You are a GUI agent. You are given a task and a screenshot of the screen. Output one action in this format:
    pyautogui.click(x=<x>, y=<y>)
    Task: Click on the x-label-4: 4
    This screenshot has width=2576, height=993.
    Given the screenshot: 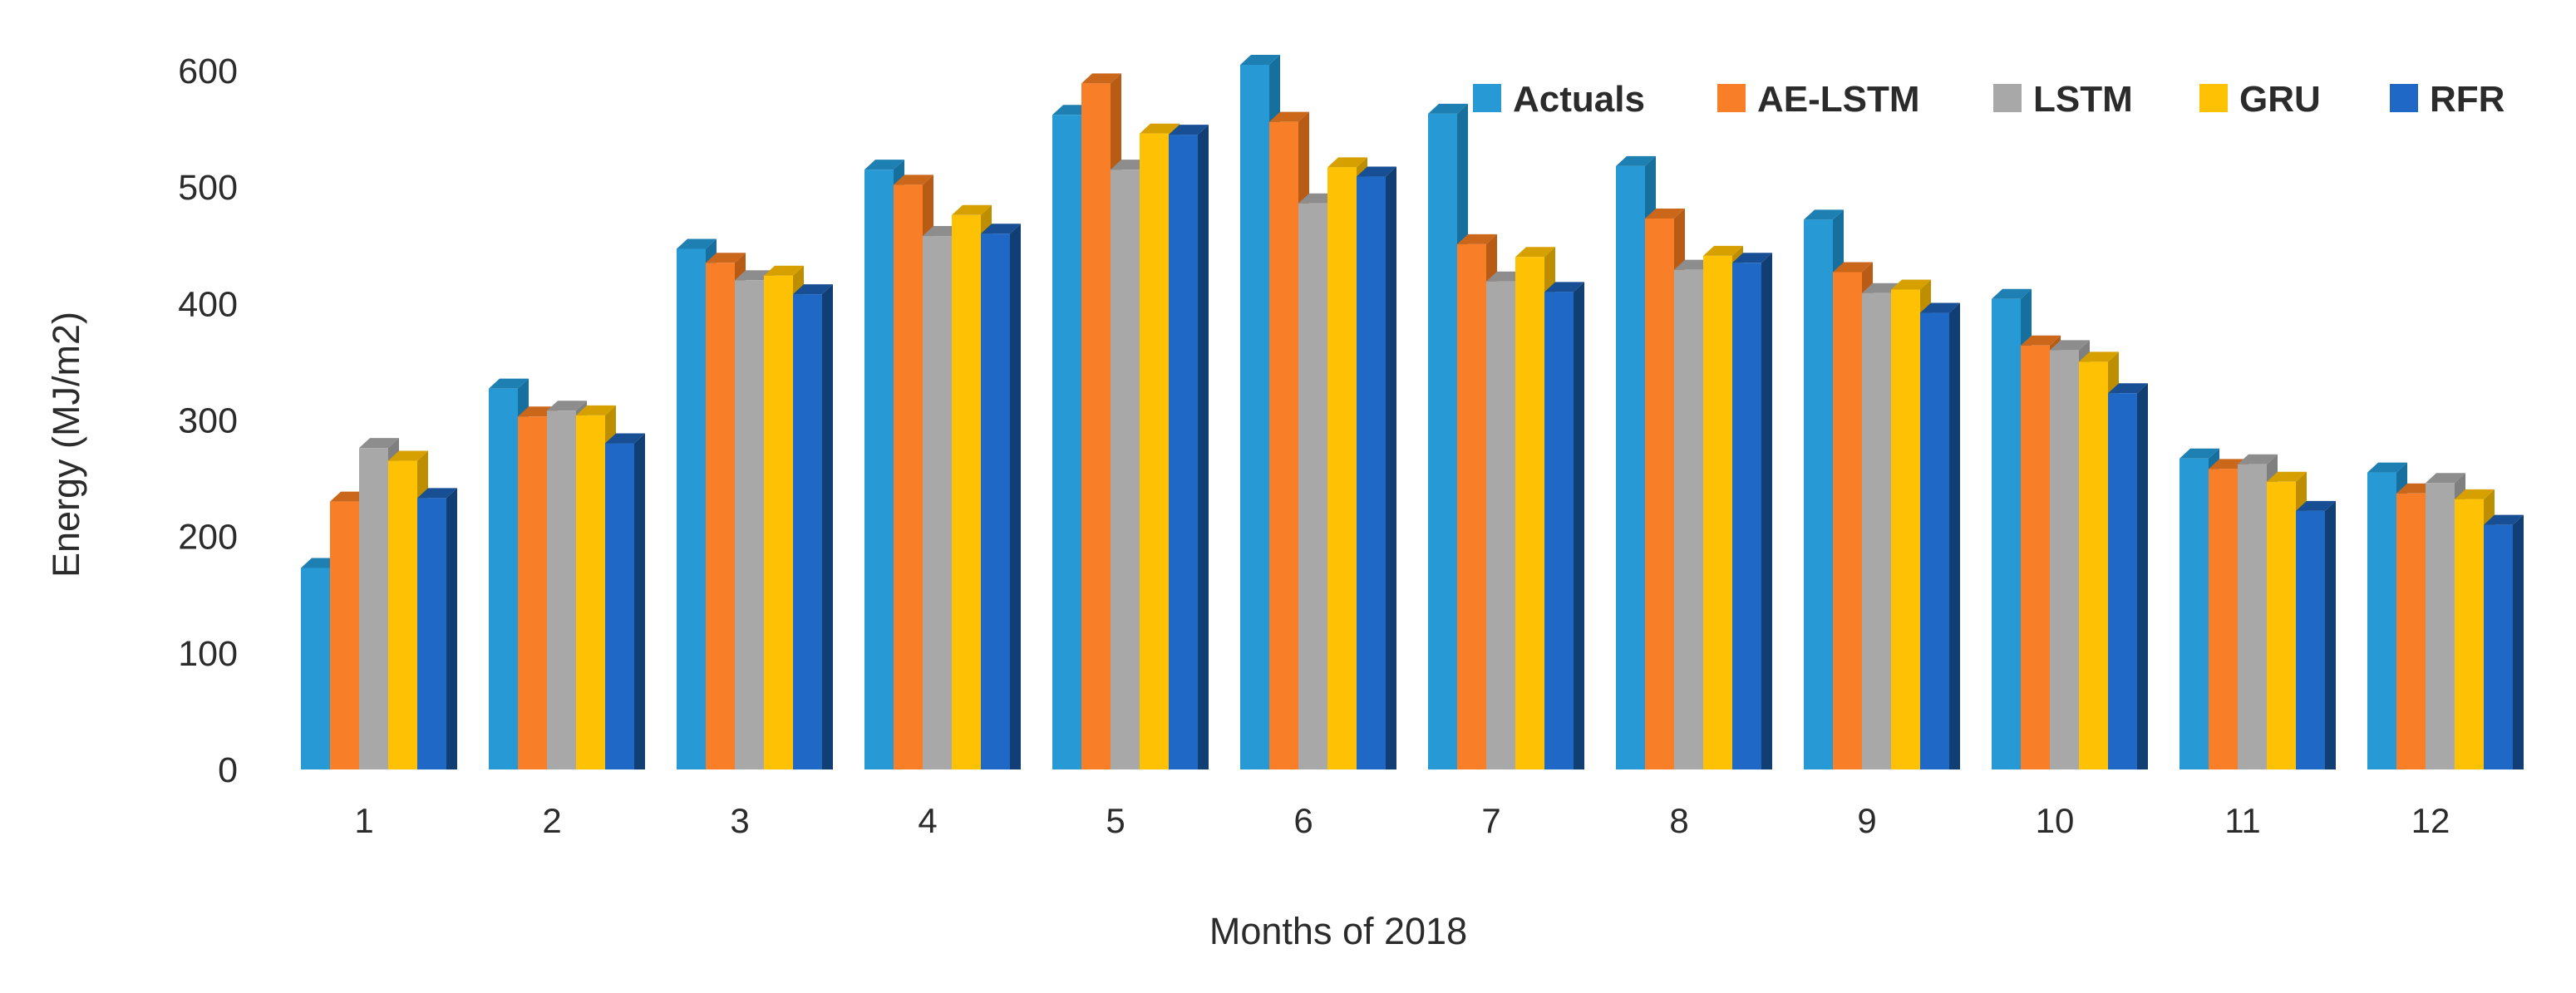 What is the action you would take?
    pyautogui.click(x=927, y=820)
    